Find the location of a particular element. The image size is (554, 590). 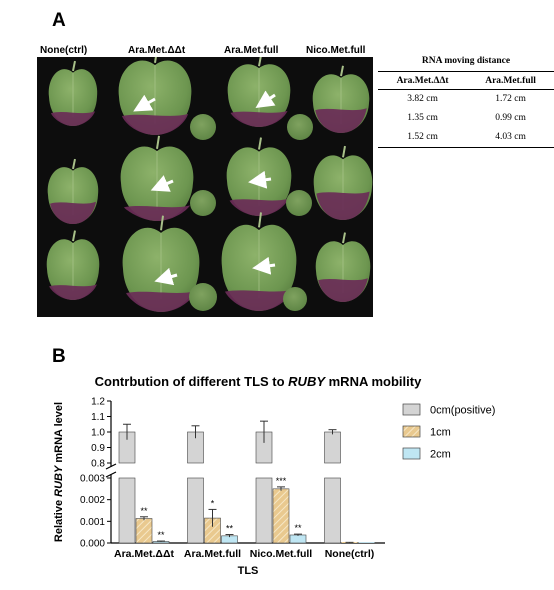

panel-b-label: B is located at coordinates (59, 356).